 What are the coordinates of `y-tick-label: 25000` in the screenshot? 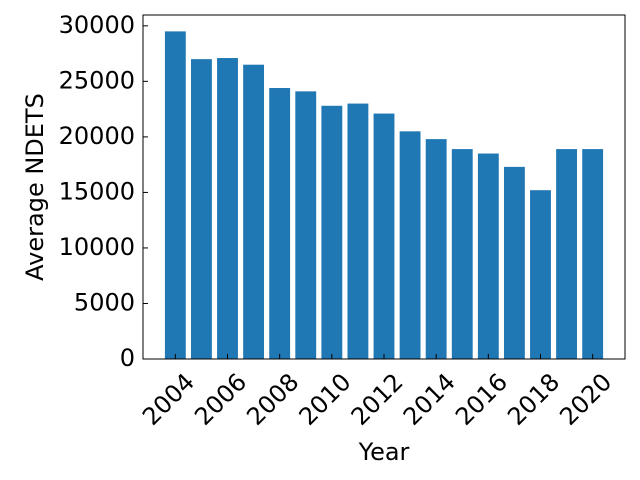 It's located at (97, 80).